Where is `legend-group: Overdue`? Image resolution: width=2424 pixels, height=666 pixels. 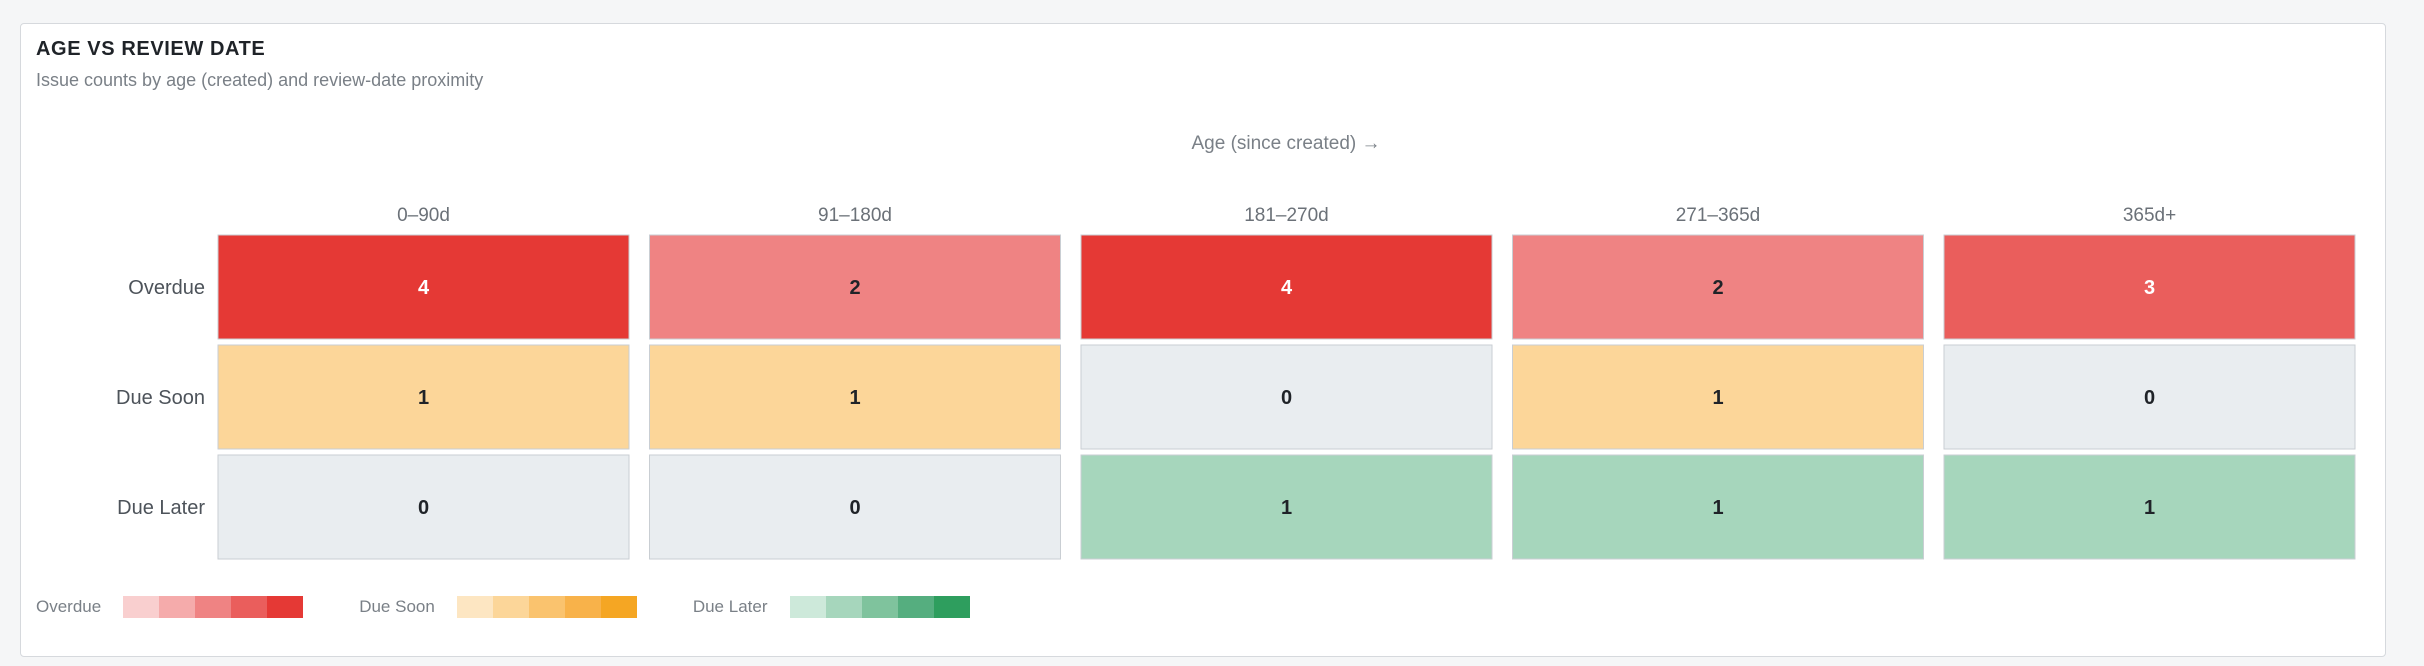
legend-group: Overdue is located at coordinates (170, 607).